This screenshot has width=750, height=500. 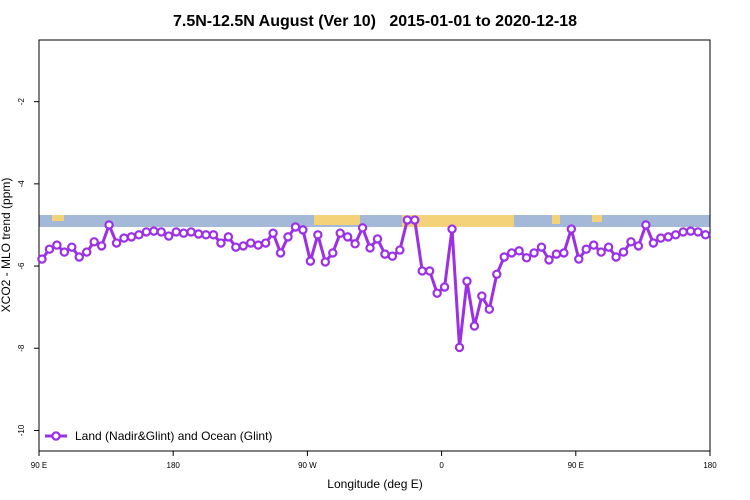 I want to click on y-axis-label: XCO2 - MLO trend (ppm), so click(x=6, y=245).